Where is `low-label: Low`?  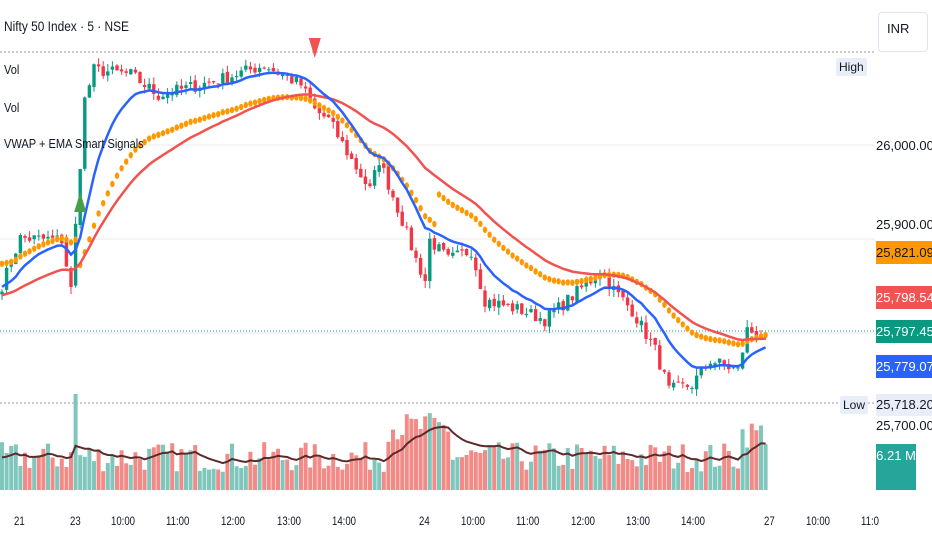 low-label: Low is located at coordinates (854, 405).